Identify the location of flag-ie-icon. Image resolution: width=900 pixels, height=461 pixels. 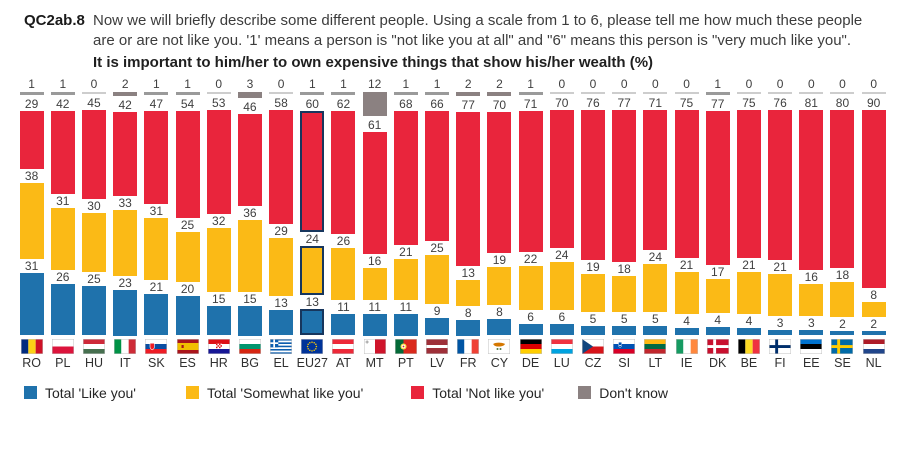
(686, 346).